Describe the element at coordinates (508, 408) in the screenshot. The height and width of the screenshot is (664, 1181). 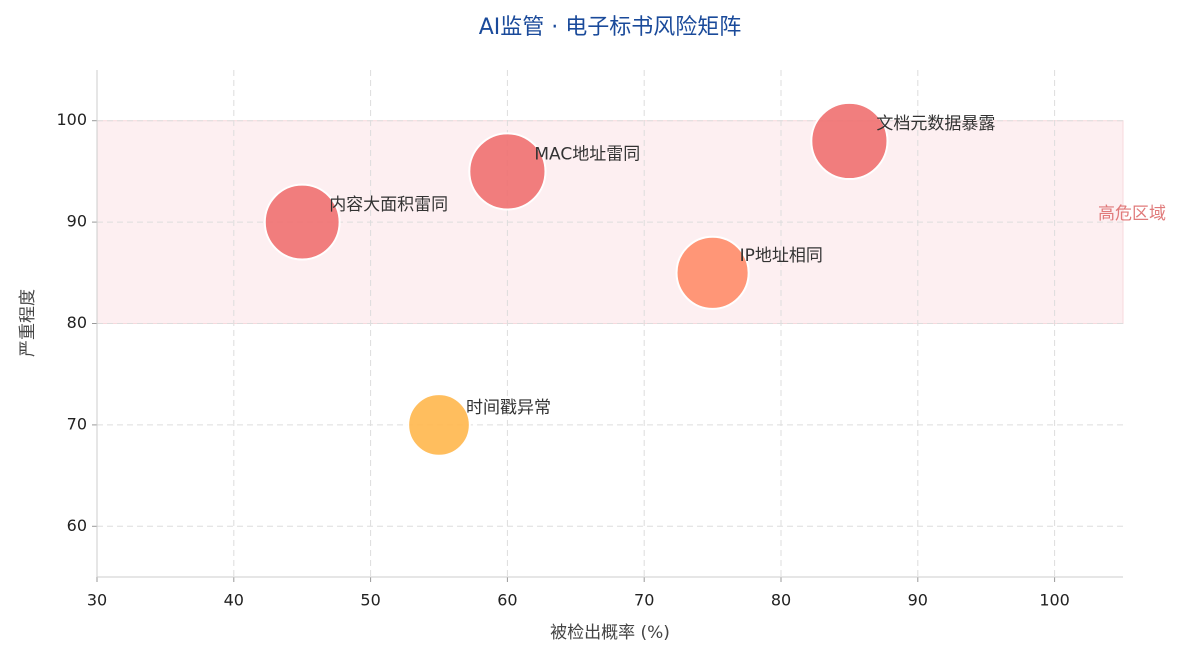
I see `bubble-label: 时间戳异常` at that location.